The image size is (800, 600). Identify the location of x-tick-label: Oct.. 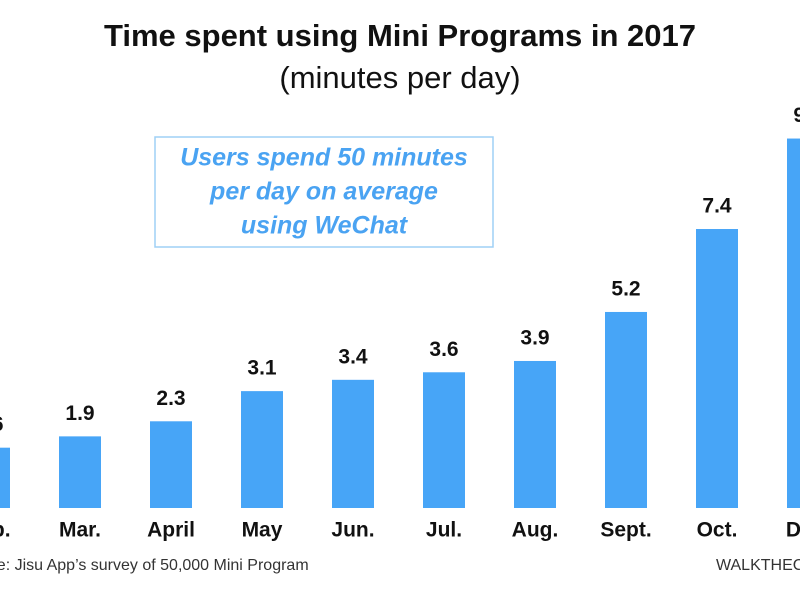
(717, 530).